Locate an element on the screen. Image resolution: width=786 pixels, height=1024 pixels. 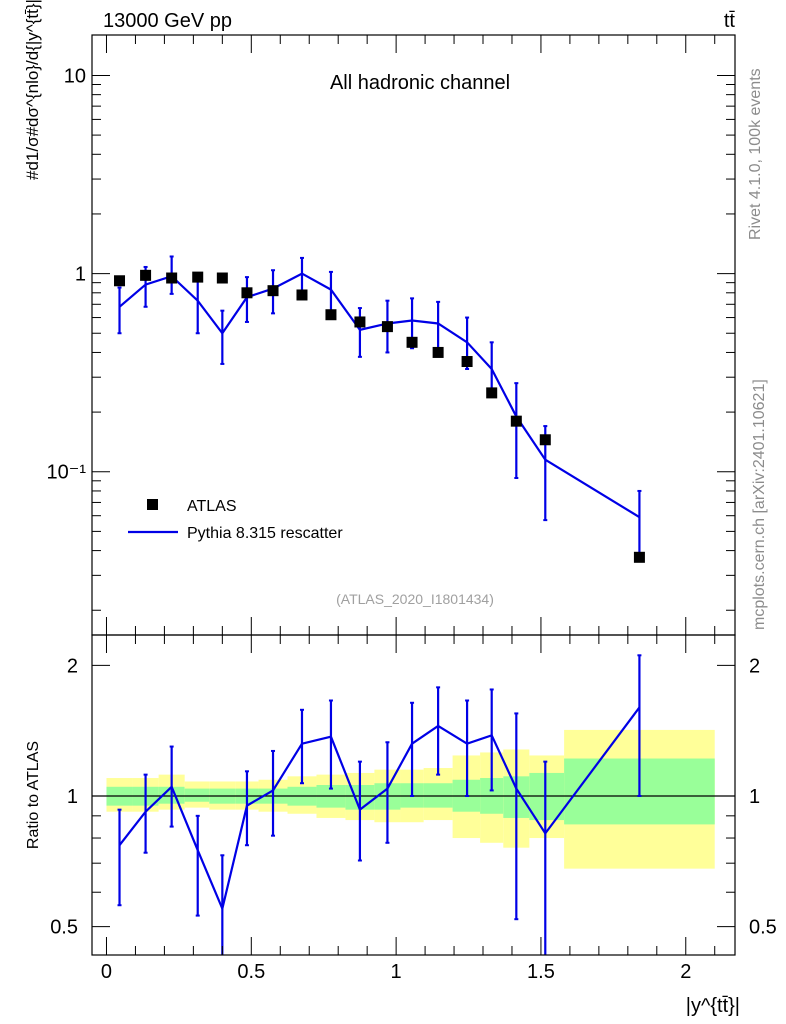
x-tick-label: 1 is located at coordinates (396, 972).